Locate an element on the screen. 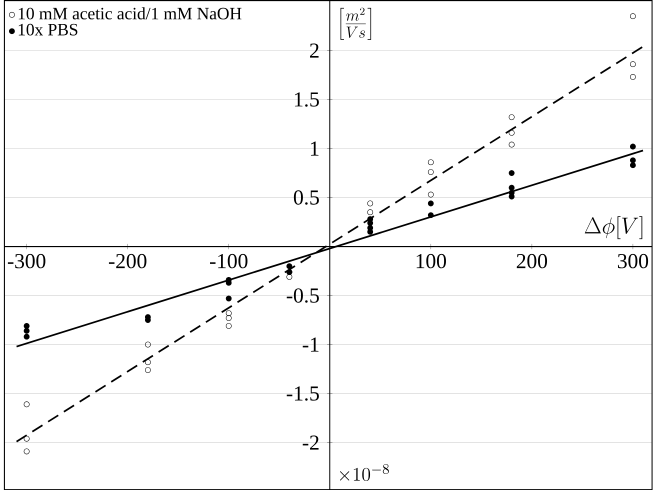 Image resolution: width=656 pixels, height=490 pixels. annotation: $\times 10^{-8}$ is located at coordinates (364, 472).